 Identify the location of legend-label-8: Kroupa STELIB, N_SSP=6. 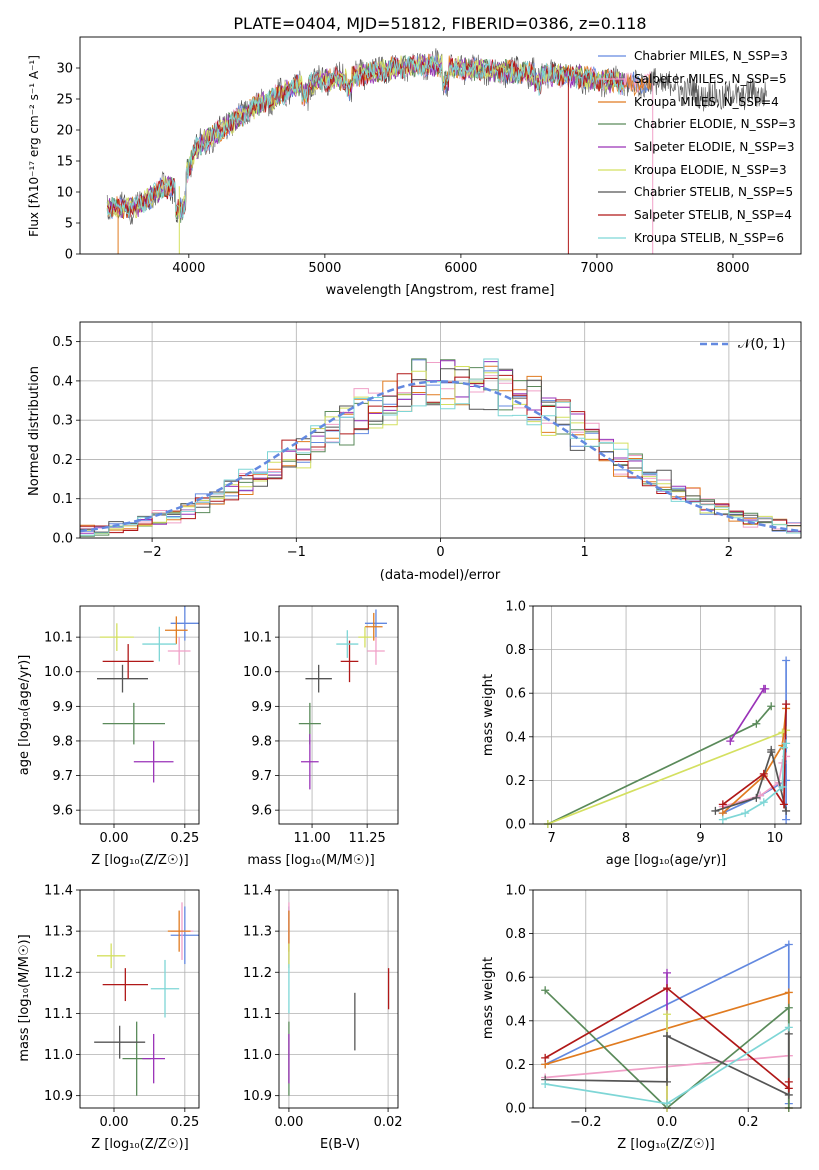
(709, 238).